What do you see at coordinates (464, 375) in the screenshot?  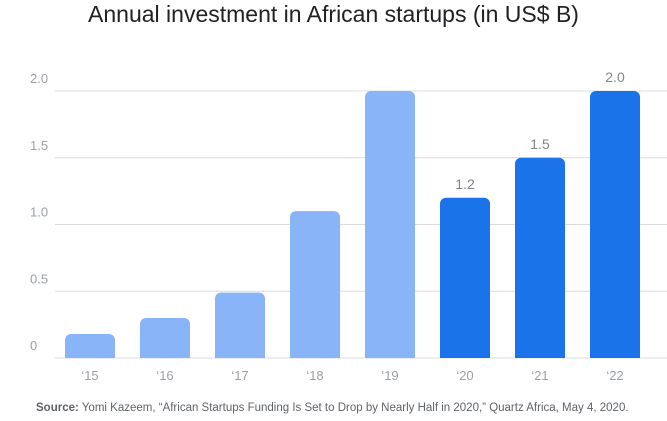 I see `x-tick-label: ‘20` at bounding box center [464, 375].